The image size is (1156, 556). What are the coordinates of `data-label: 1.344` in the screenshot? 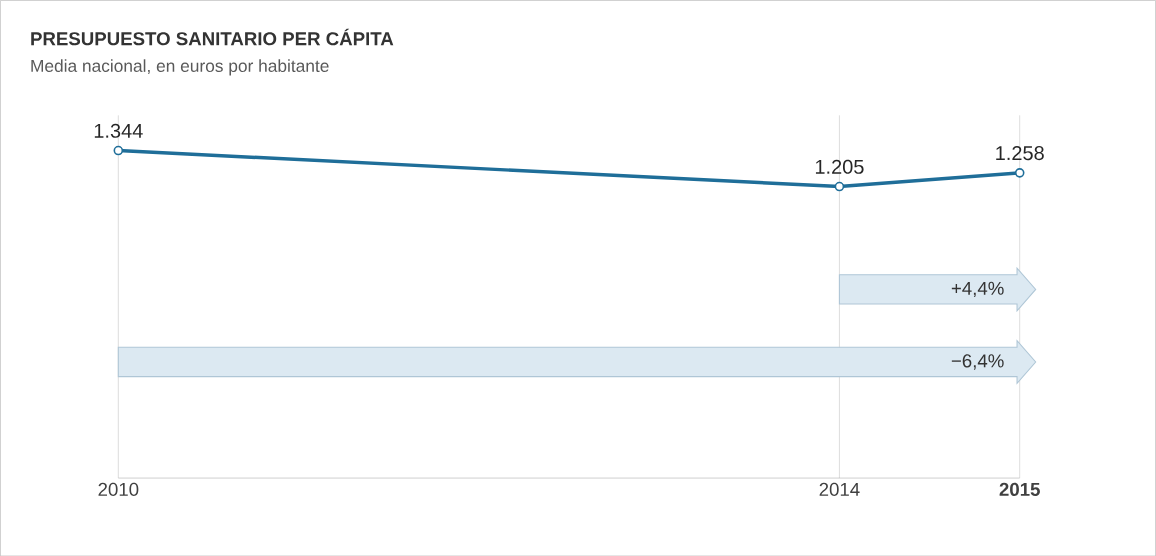 It's located at (118, 130).